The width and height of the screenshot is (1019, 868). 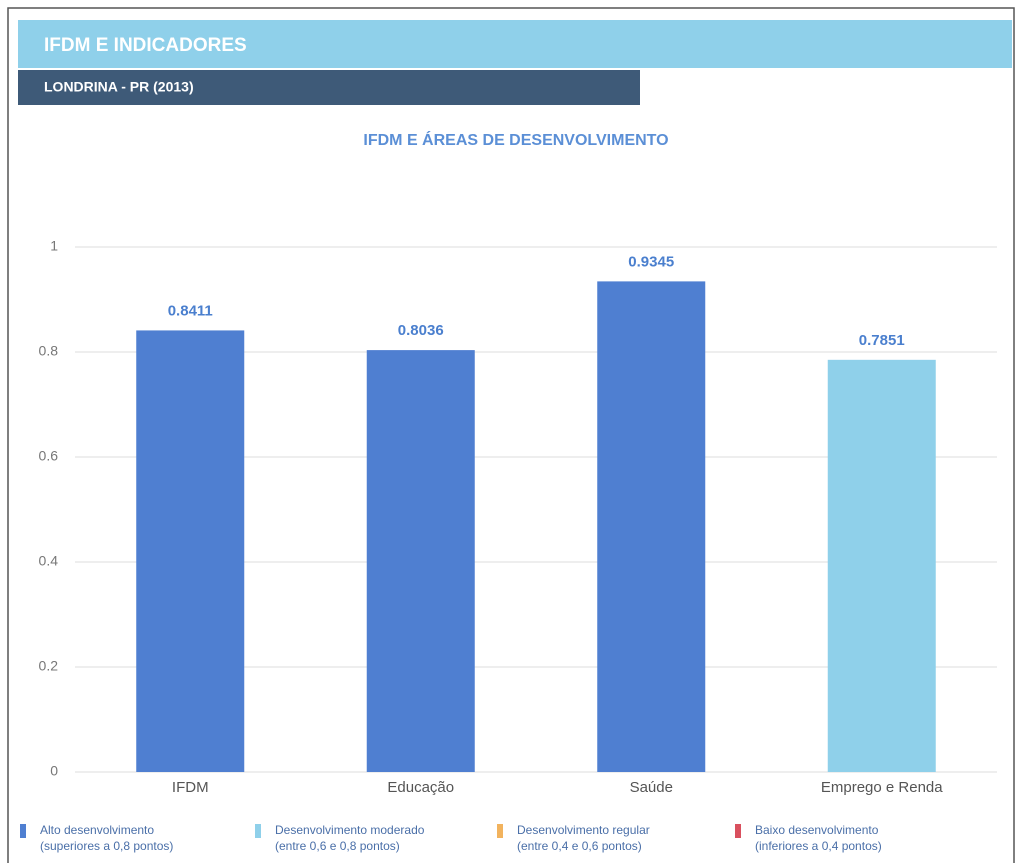 I want to click on x-tick-label: IFDM, so click(x=190, y=787).